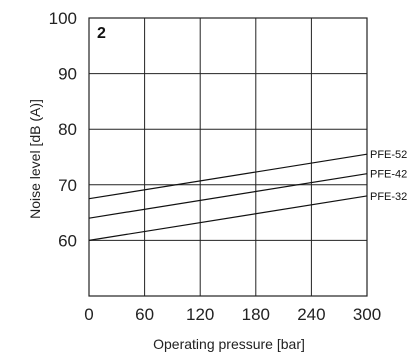 This screenshot has width=412, height=355. Describe the element at coordinates (388, 155) in the screenshot. I see `series-label-pfe-52: PFE-52` at that location.